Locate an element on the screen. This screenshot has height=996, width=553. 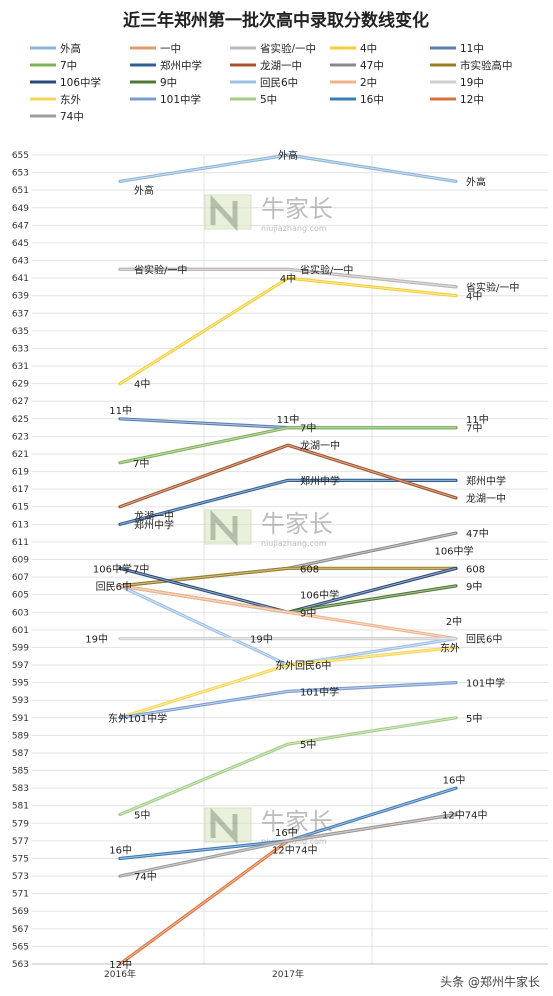
legend-entry: 47中 is located at coordinates (357, 65).